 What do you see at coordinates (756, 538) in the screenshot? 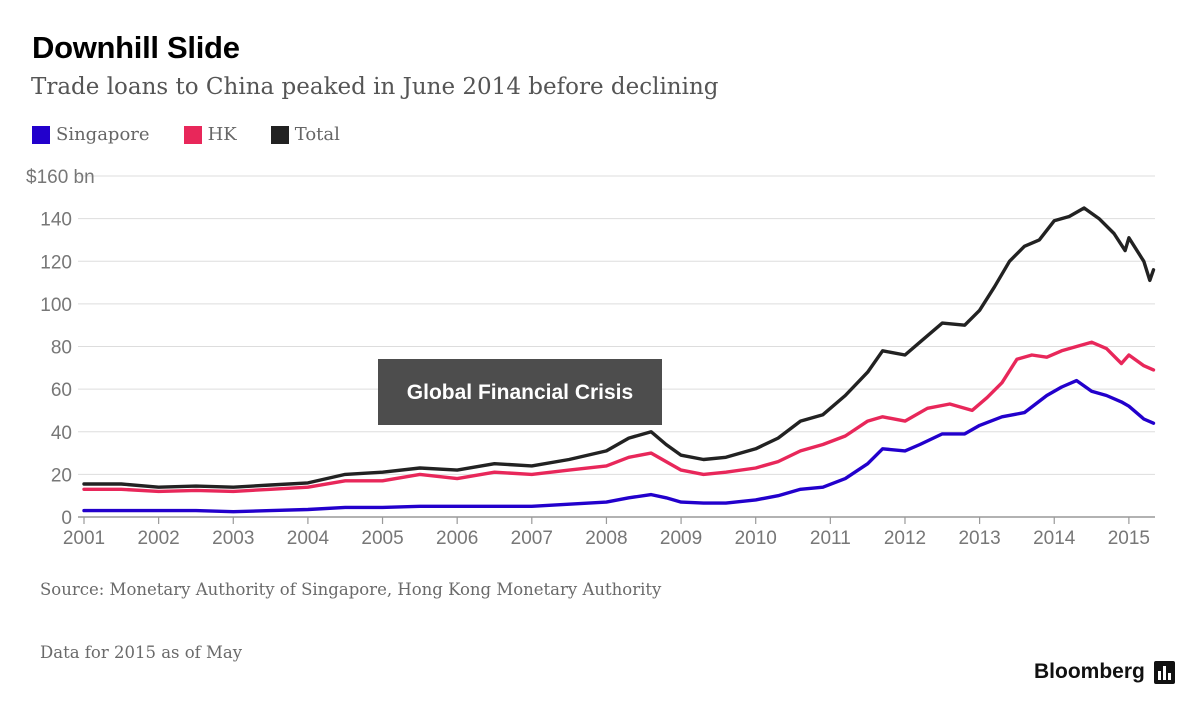
I see `x-tick-label: 2010` at bounding box center [756, 538].